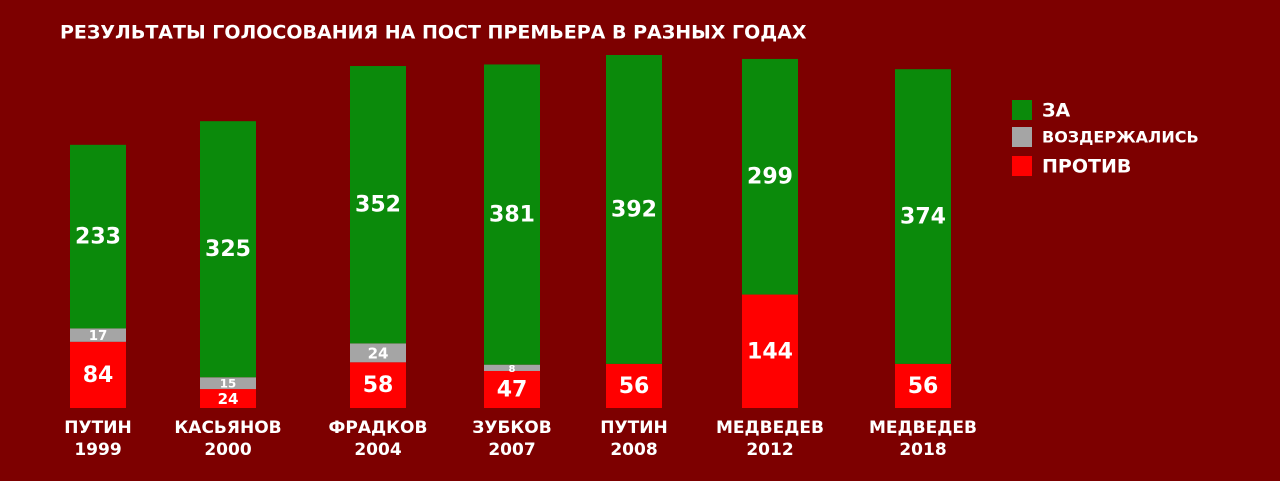 This screenshot has height=481, width=1280. What do you see at coordinates (378, 439) in the screenshot?
I see `x-tick-label: ФРАДКОВ 2004` at bounding box center [378, 439].